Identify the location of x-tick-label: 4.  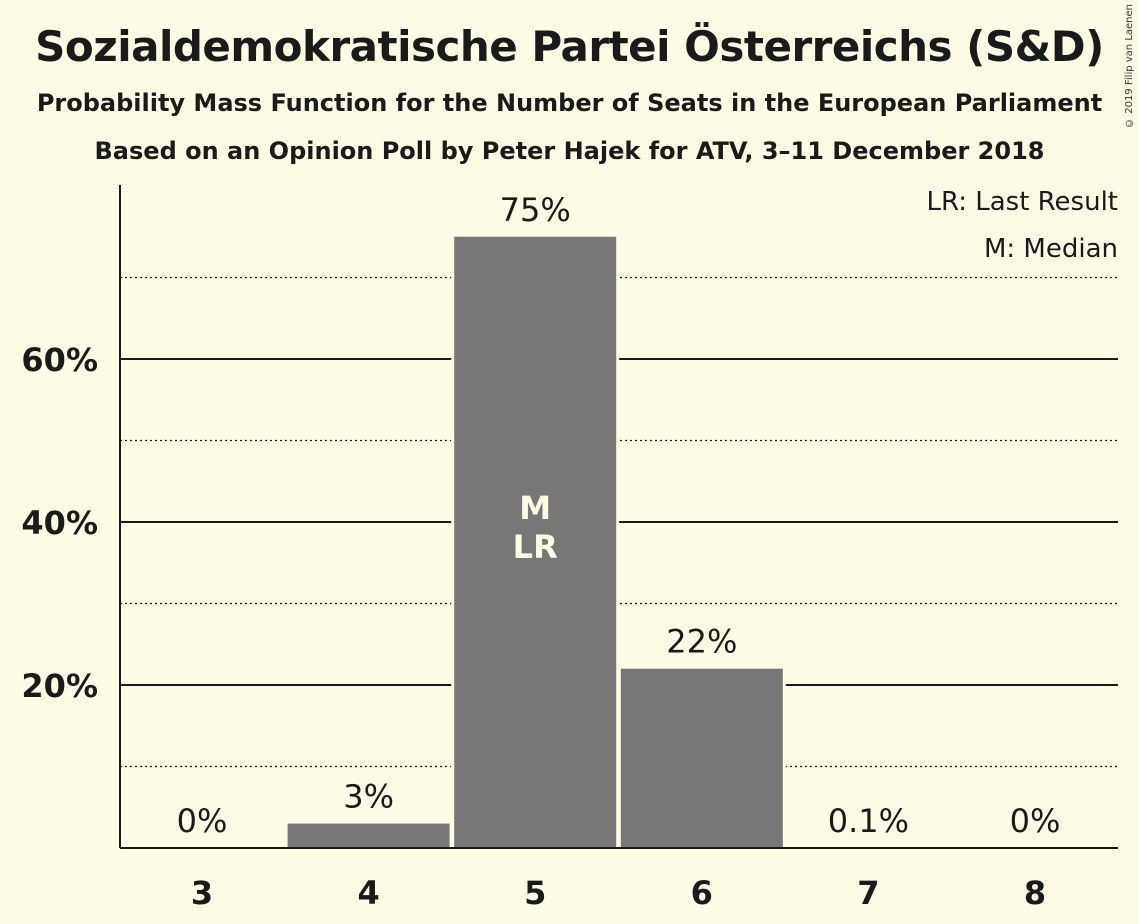
(368, 893).